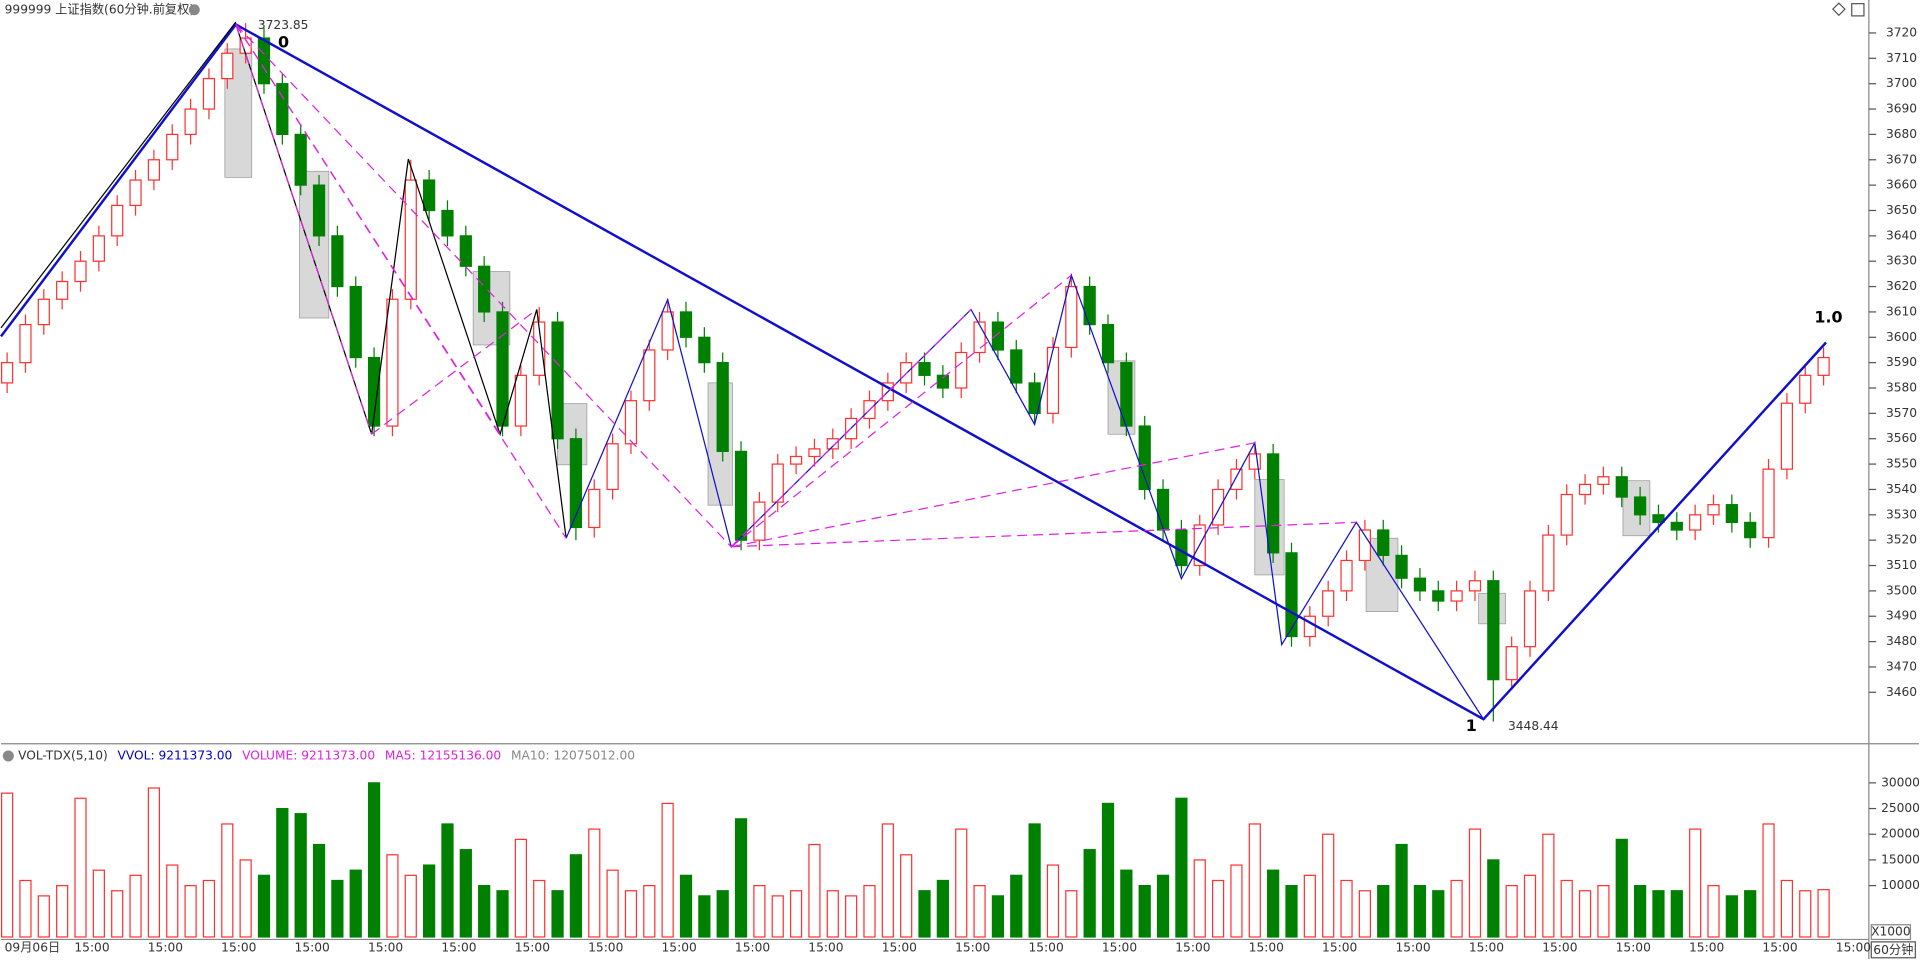 The height and width of the screenshot is (963, 1920). What do you see at coordinates (1901, 438) in the screenshot?
I see `y-tick-label: 3560` at bounding box center [1901, 438].